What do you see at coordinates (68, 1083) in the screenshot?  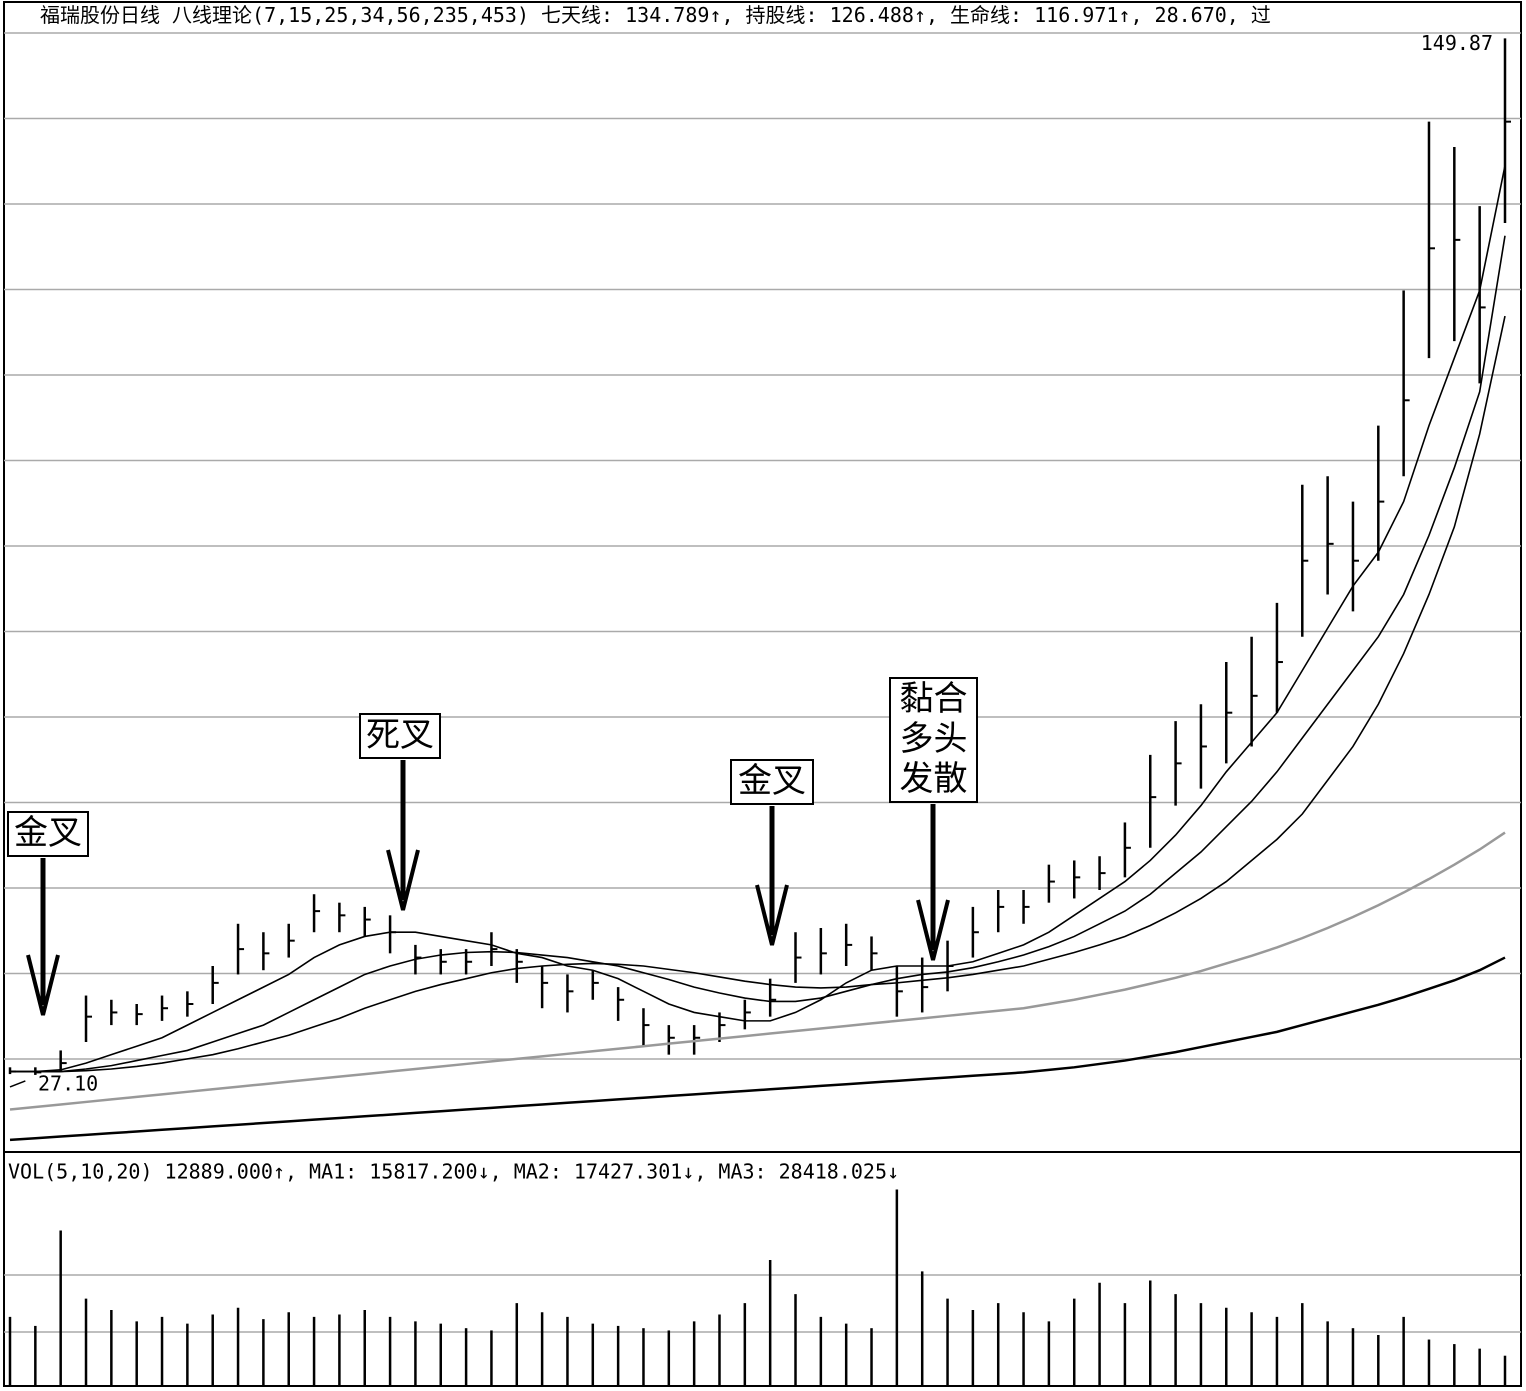 I see `low-label: 27.10` at bounding box center [68, 1083].